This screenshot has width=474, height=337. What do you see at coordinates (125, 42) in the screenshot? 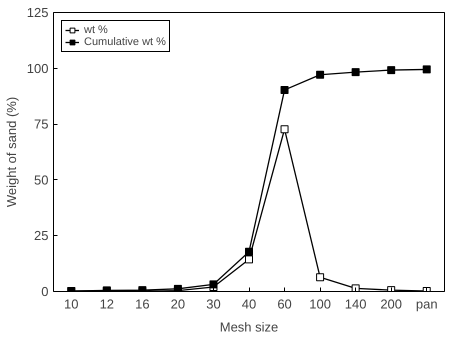
I see `legend-label: Cumulative wt %` at bounding box center [125, 42].